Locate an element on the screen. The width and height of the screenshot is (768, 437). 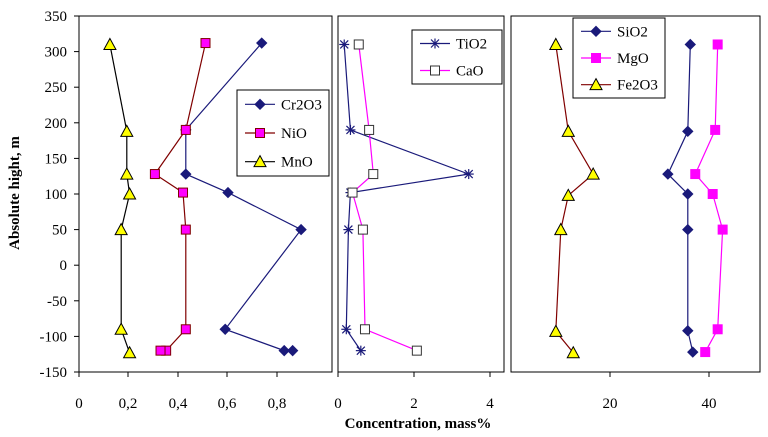
legend-label: MnO is located at coordinates (297, 163).